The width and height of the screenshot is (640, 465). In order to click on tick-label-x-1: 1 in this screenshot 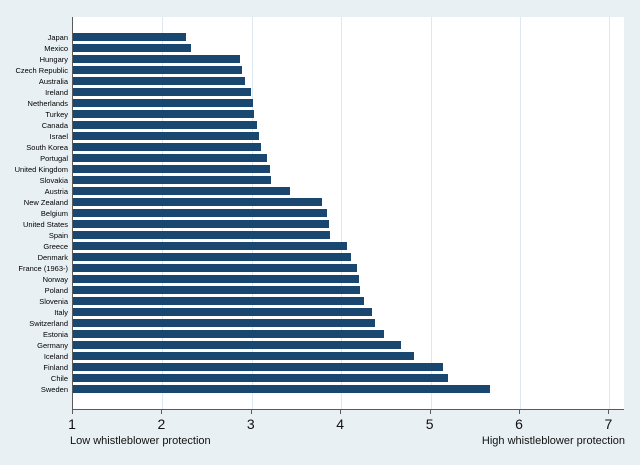, I will do `click(72, 424)`.